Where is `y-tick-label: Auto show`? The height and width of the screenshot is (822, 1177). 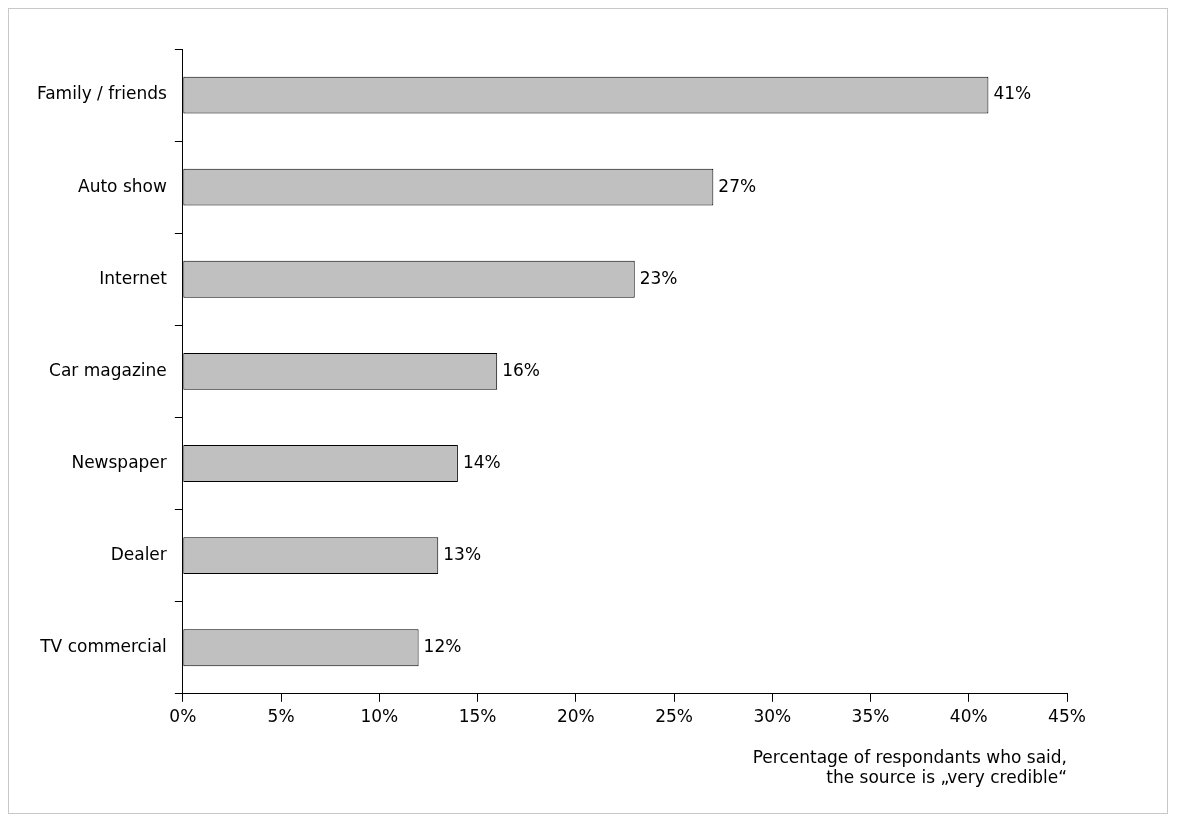
y-tick-label: Auto show is located at coordinates (122, 185).